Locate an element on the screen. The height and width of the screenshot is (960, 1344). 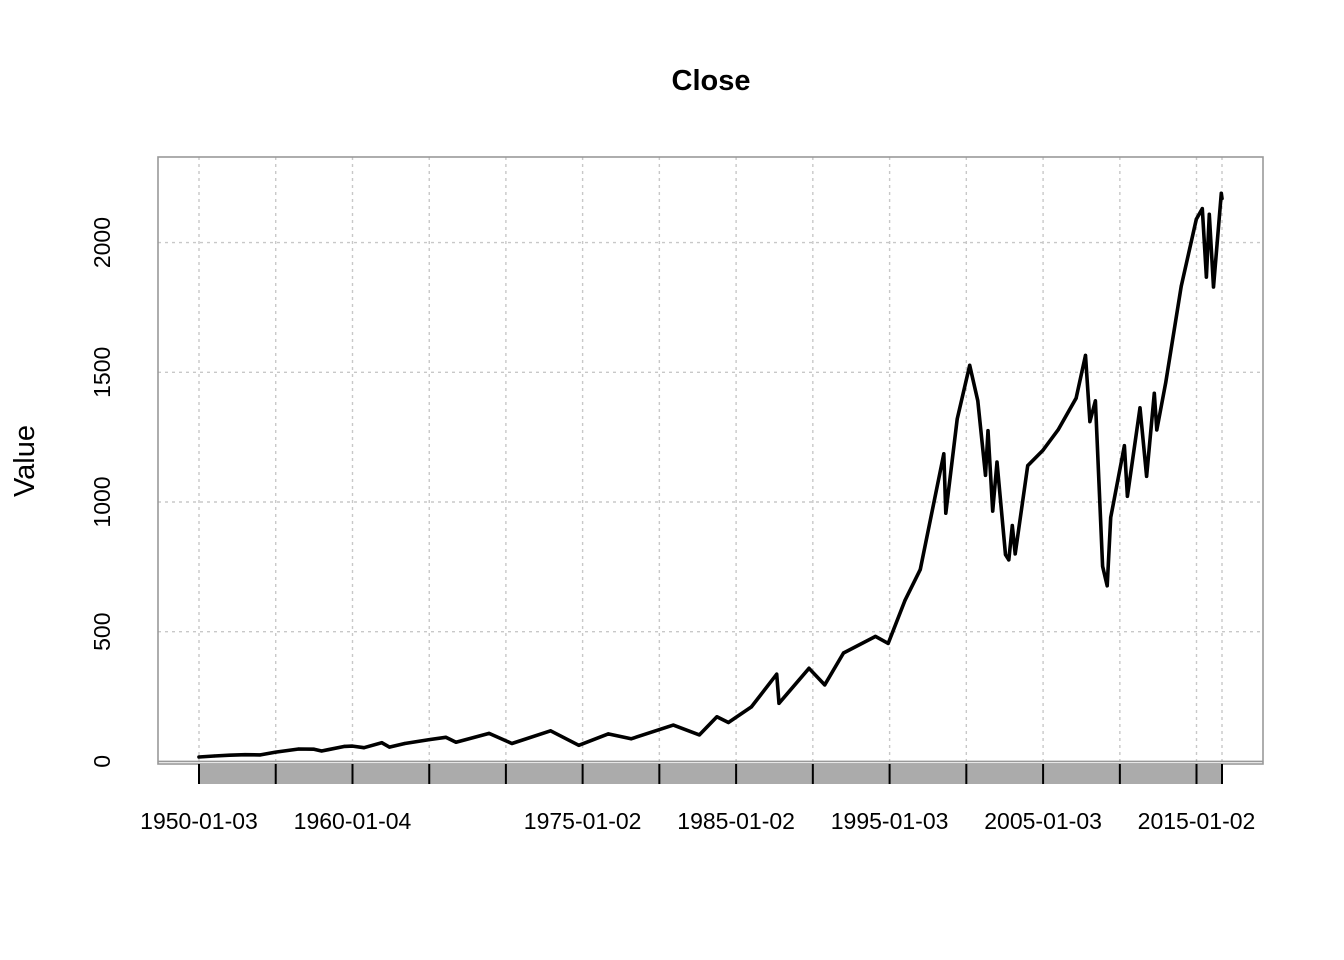
y-axis-label: Value is located at coordinates (25, 461).